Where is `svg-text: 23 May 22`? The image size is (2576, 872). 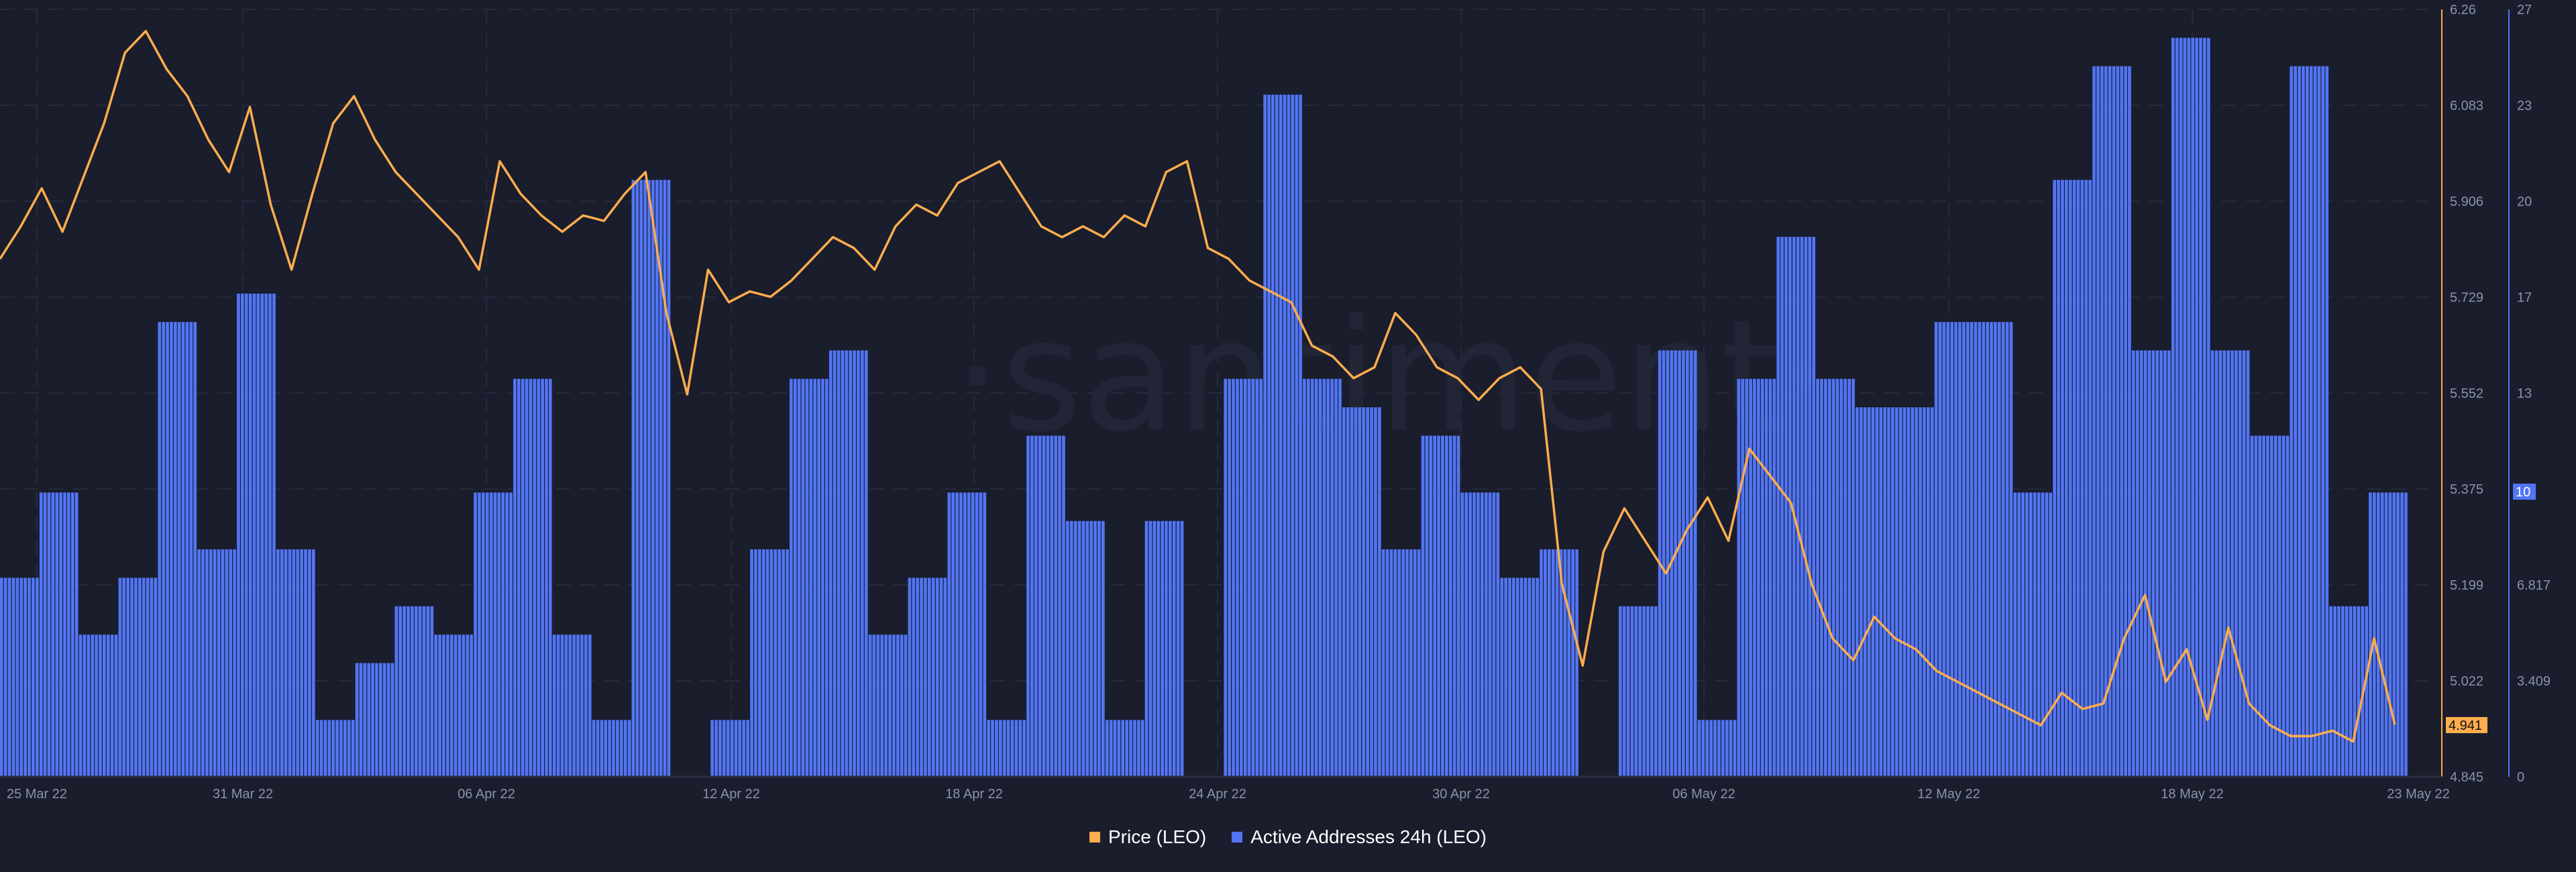 svg-text: 23 May 22 is located at coordinates (2418, 795).